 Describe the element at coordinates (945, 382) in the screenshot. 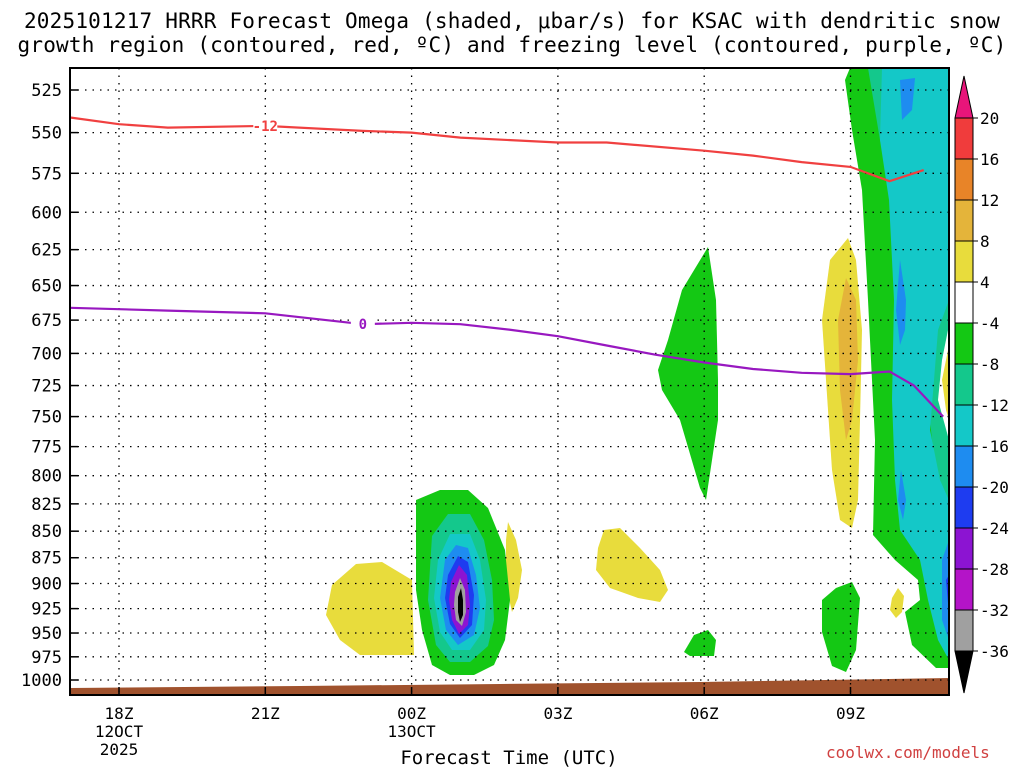

I see `omega-region-right-yellow-notch` at that location.